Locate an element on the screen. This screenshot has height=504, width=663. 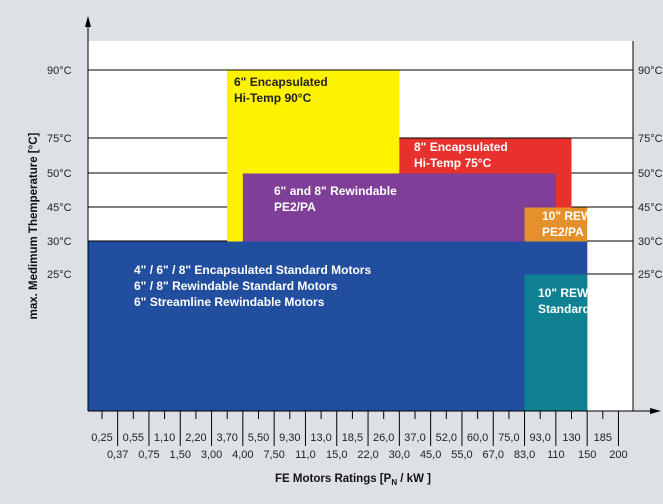
block-label-4-6-8-encapsulated-standard-motors-line-3: 6" Streamline Rewindable Motors is located at coordinates (229, 302).